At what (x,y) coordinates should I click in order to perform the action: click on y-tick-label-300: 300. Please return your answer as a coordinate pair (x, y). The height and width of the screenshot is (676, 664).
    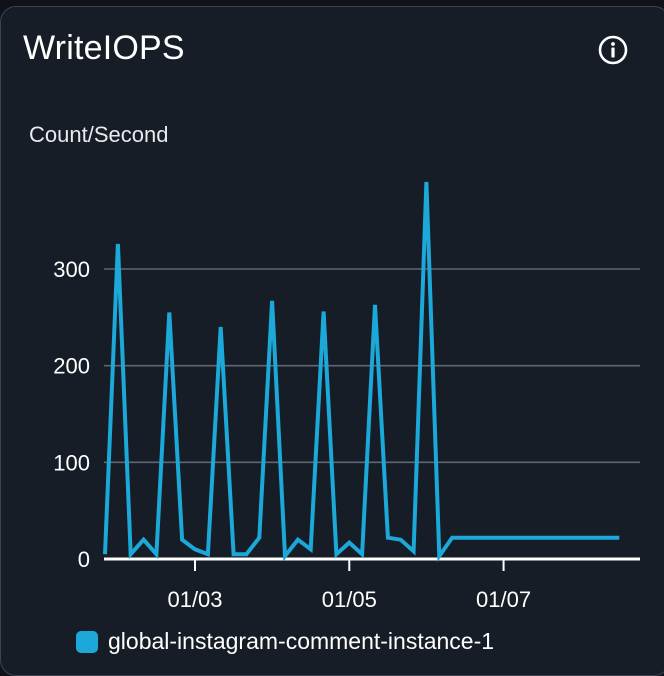
    Looking at the image, I should click on (71, 269).